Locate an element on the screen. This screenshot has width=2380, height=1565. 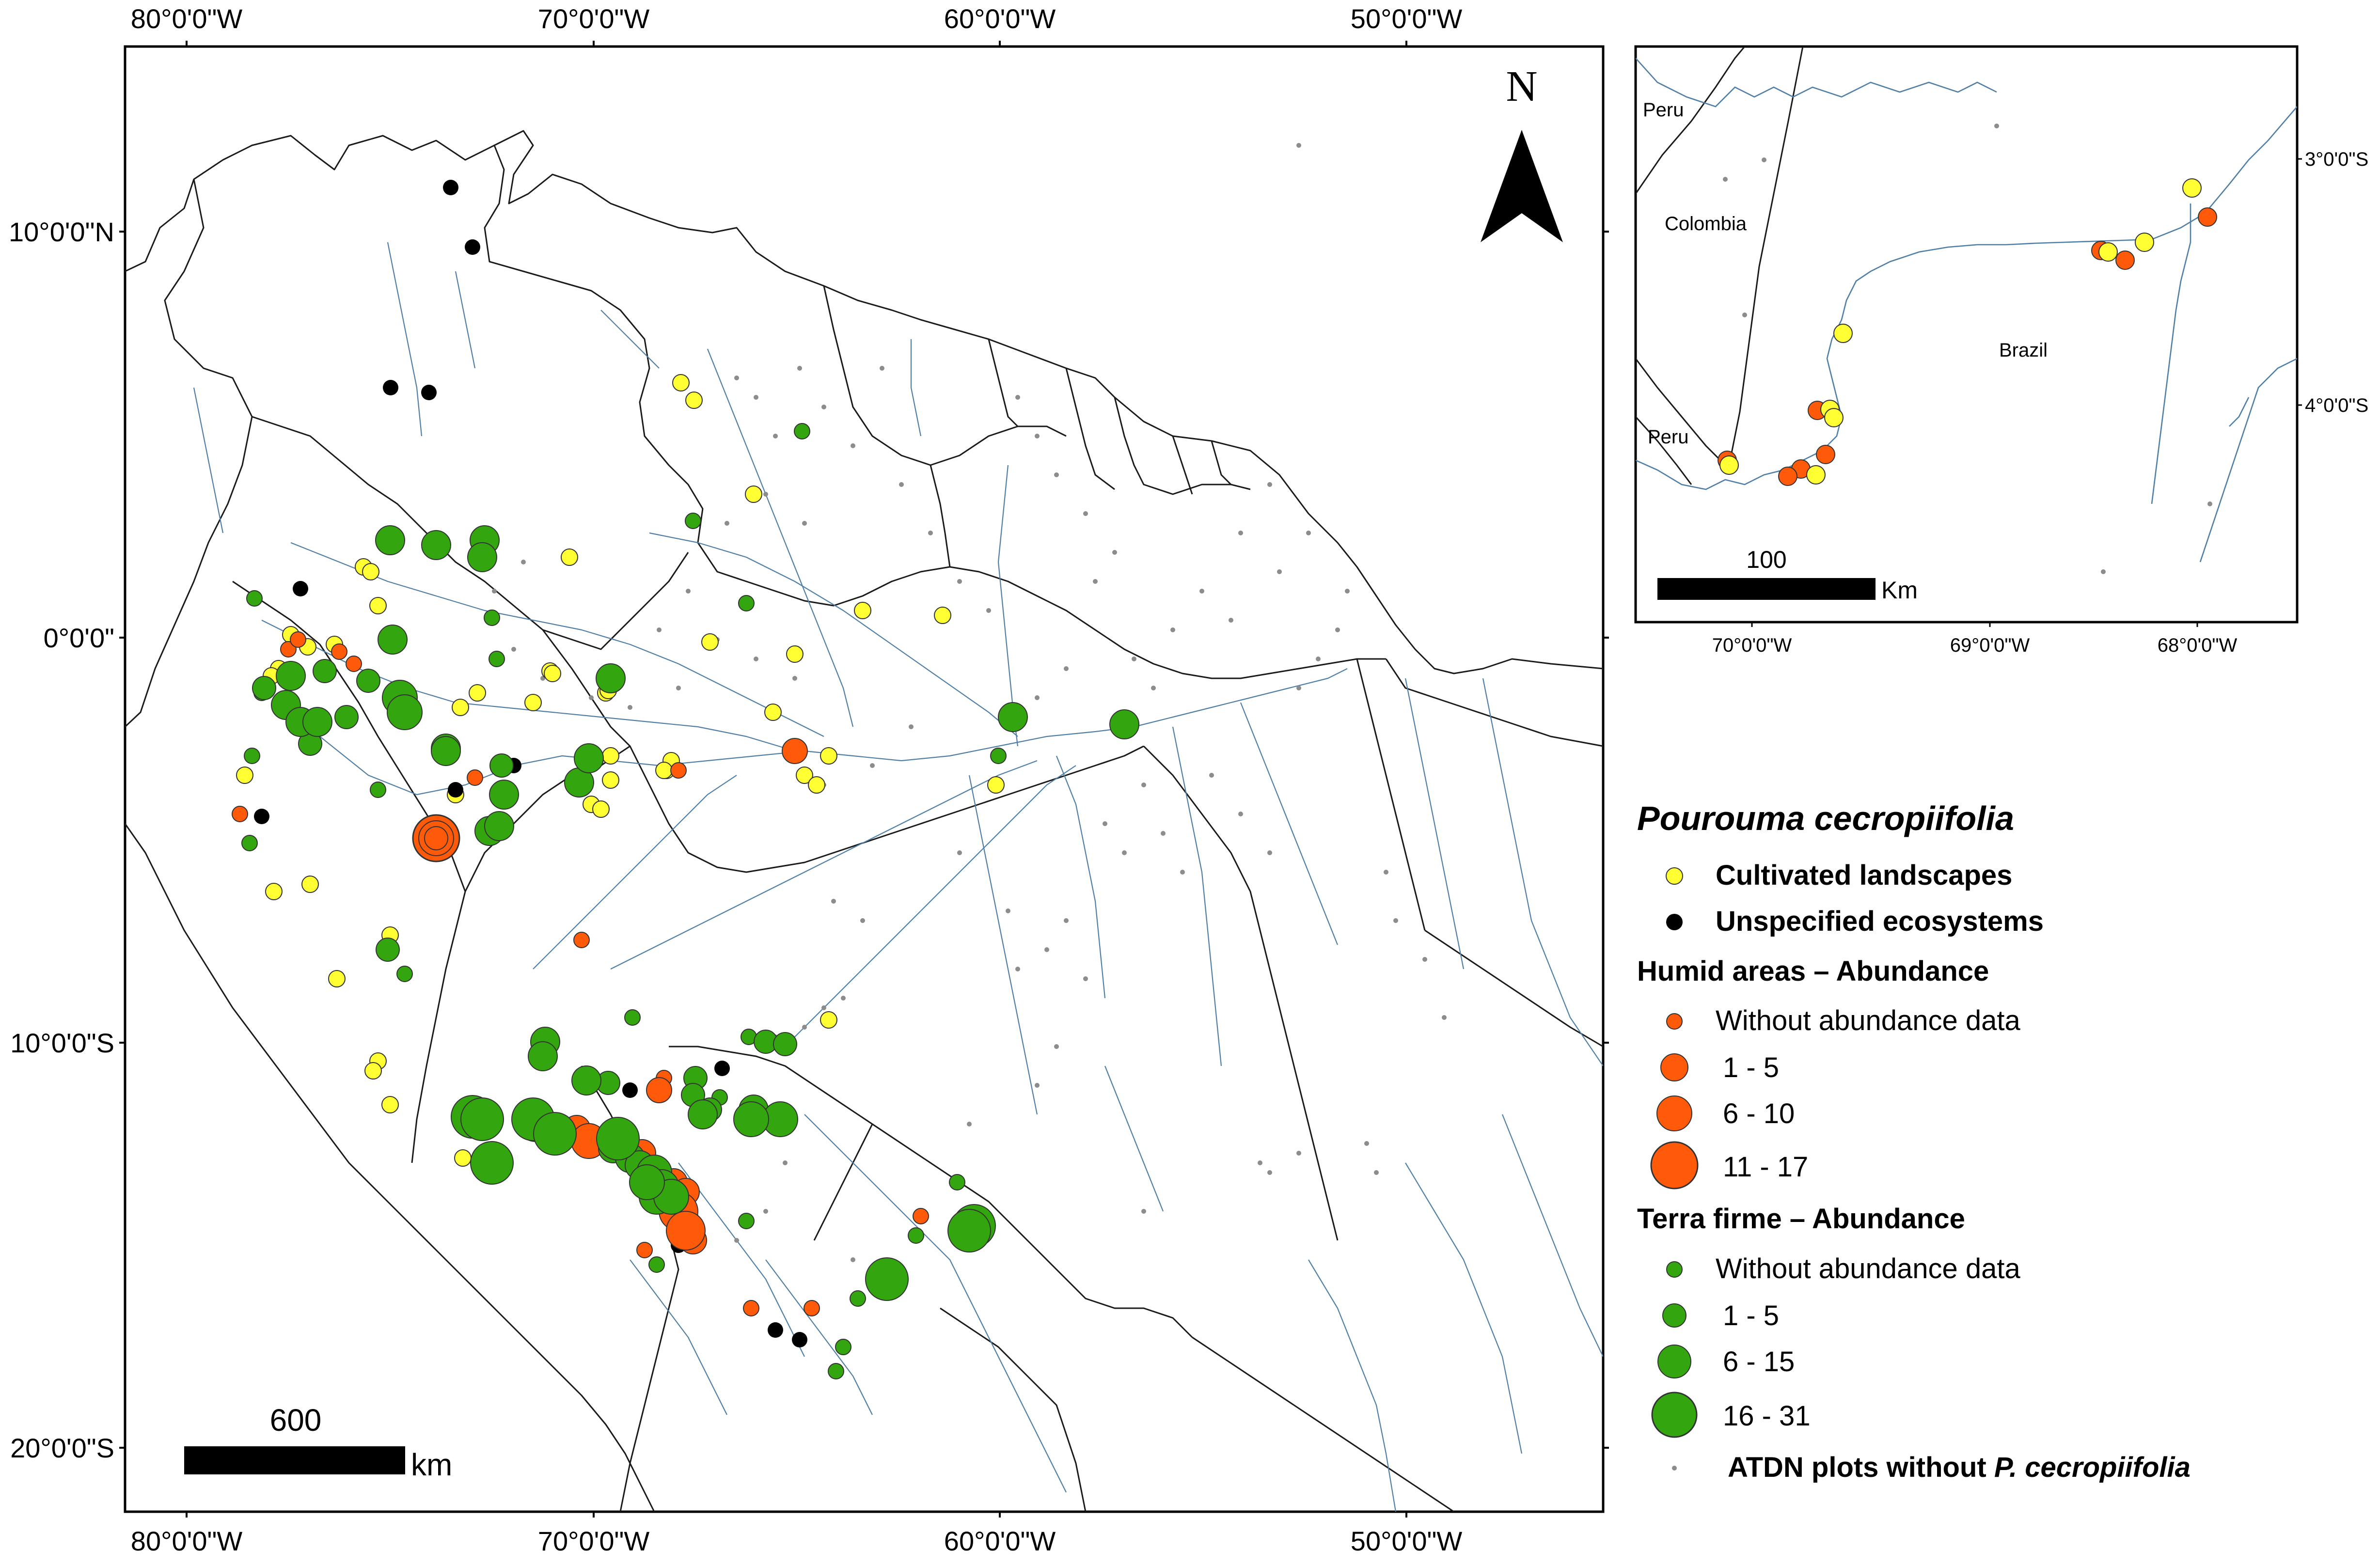
legend-terra-label-1: 1 - 5 is located at coordinates (1751, 1315).